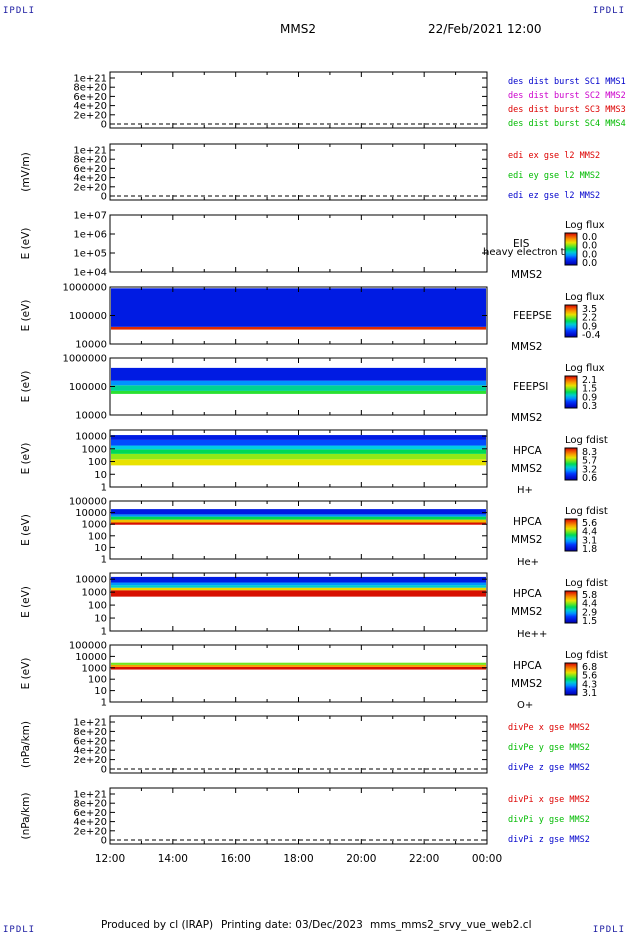  Describe the element at coordinates (589, 684) in the screenshot. I see `panel-hpca-o-colorbar-tick: 4.3` at that location.